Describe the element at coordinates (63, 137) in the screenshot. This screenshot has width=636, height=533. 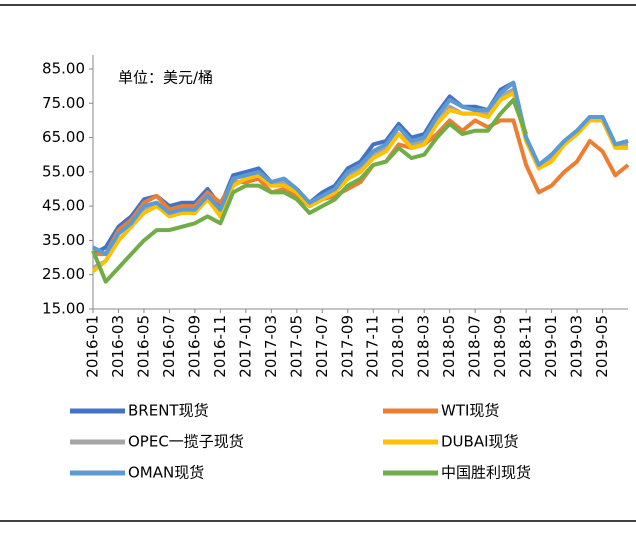
I see `y-tick-label: 65.00` at that location.